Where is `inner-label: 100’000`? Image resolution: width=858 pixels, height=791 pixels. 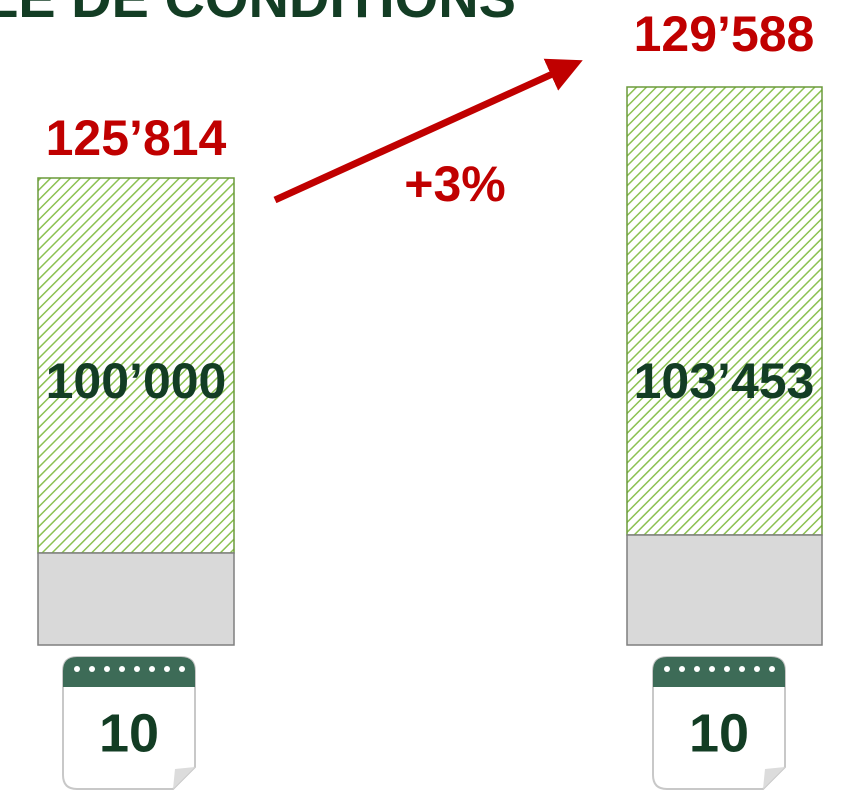 inner-label: 100’000 is located at coordinates (136, 381).